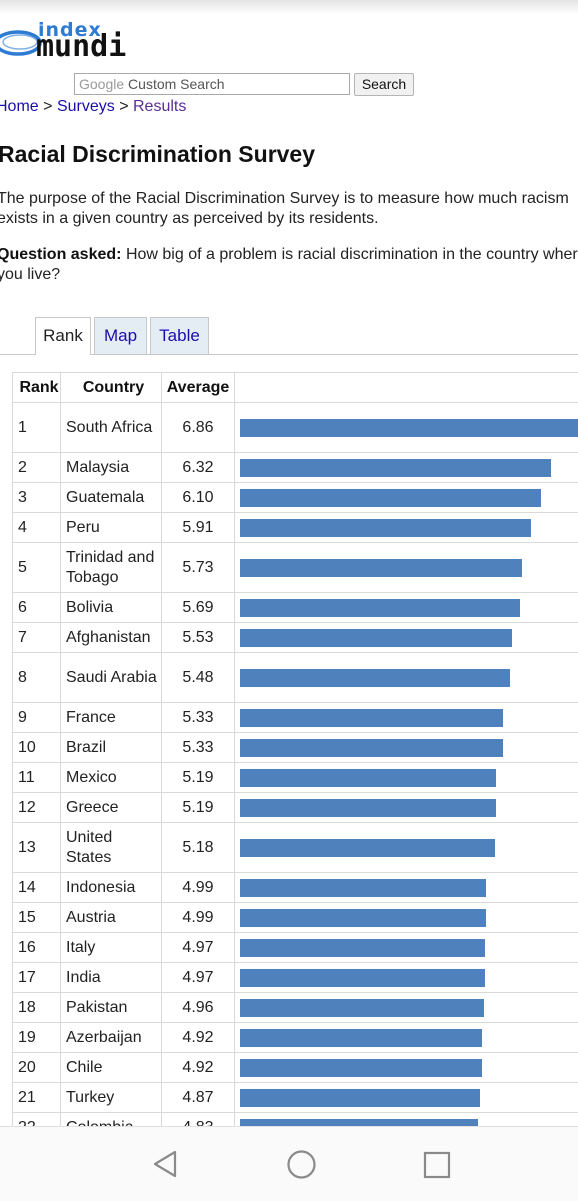  What do you see at coordinates (198, 1068) in the screenshot?
I see `average-cell: 4.92` at bounding box center [198, 1068].